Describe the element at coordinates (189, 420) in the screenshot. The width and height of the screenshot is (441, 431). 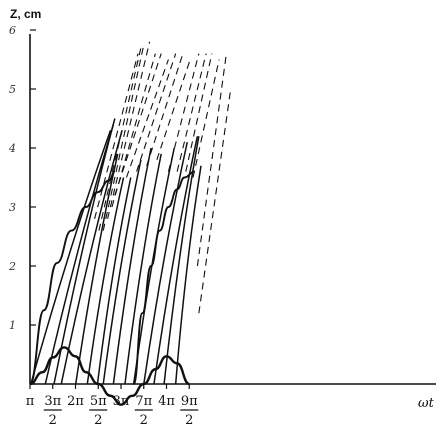
I see `x-tick-denominator-7: 2` at that location.